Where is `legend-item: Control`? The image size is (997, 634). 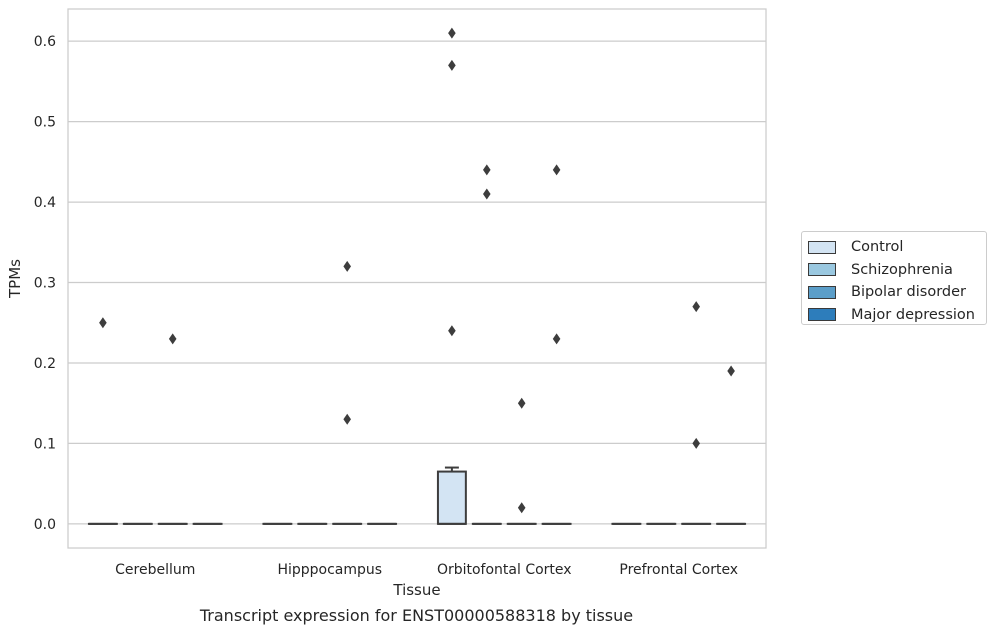
legend-item: Control is located at coordinates (897, 247).